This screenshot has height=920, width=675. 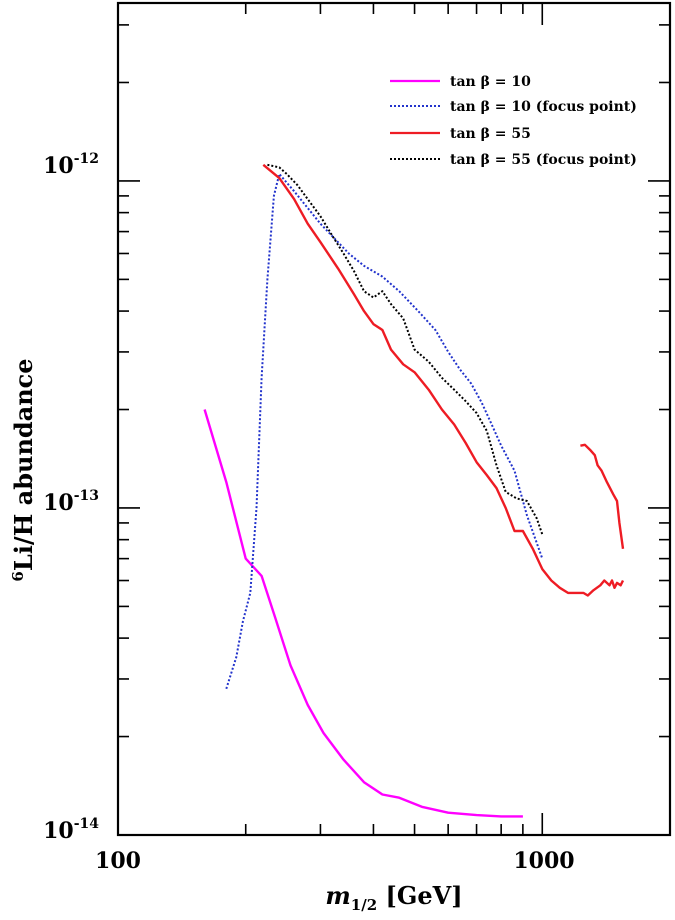 What do you see at coordinates (393, 897) in the screenshot?
I see `x-axis-title: m1/2 [GeV]` at bounding box center [393, 897].